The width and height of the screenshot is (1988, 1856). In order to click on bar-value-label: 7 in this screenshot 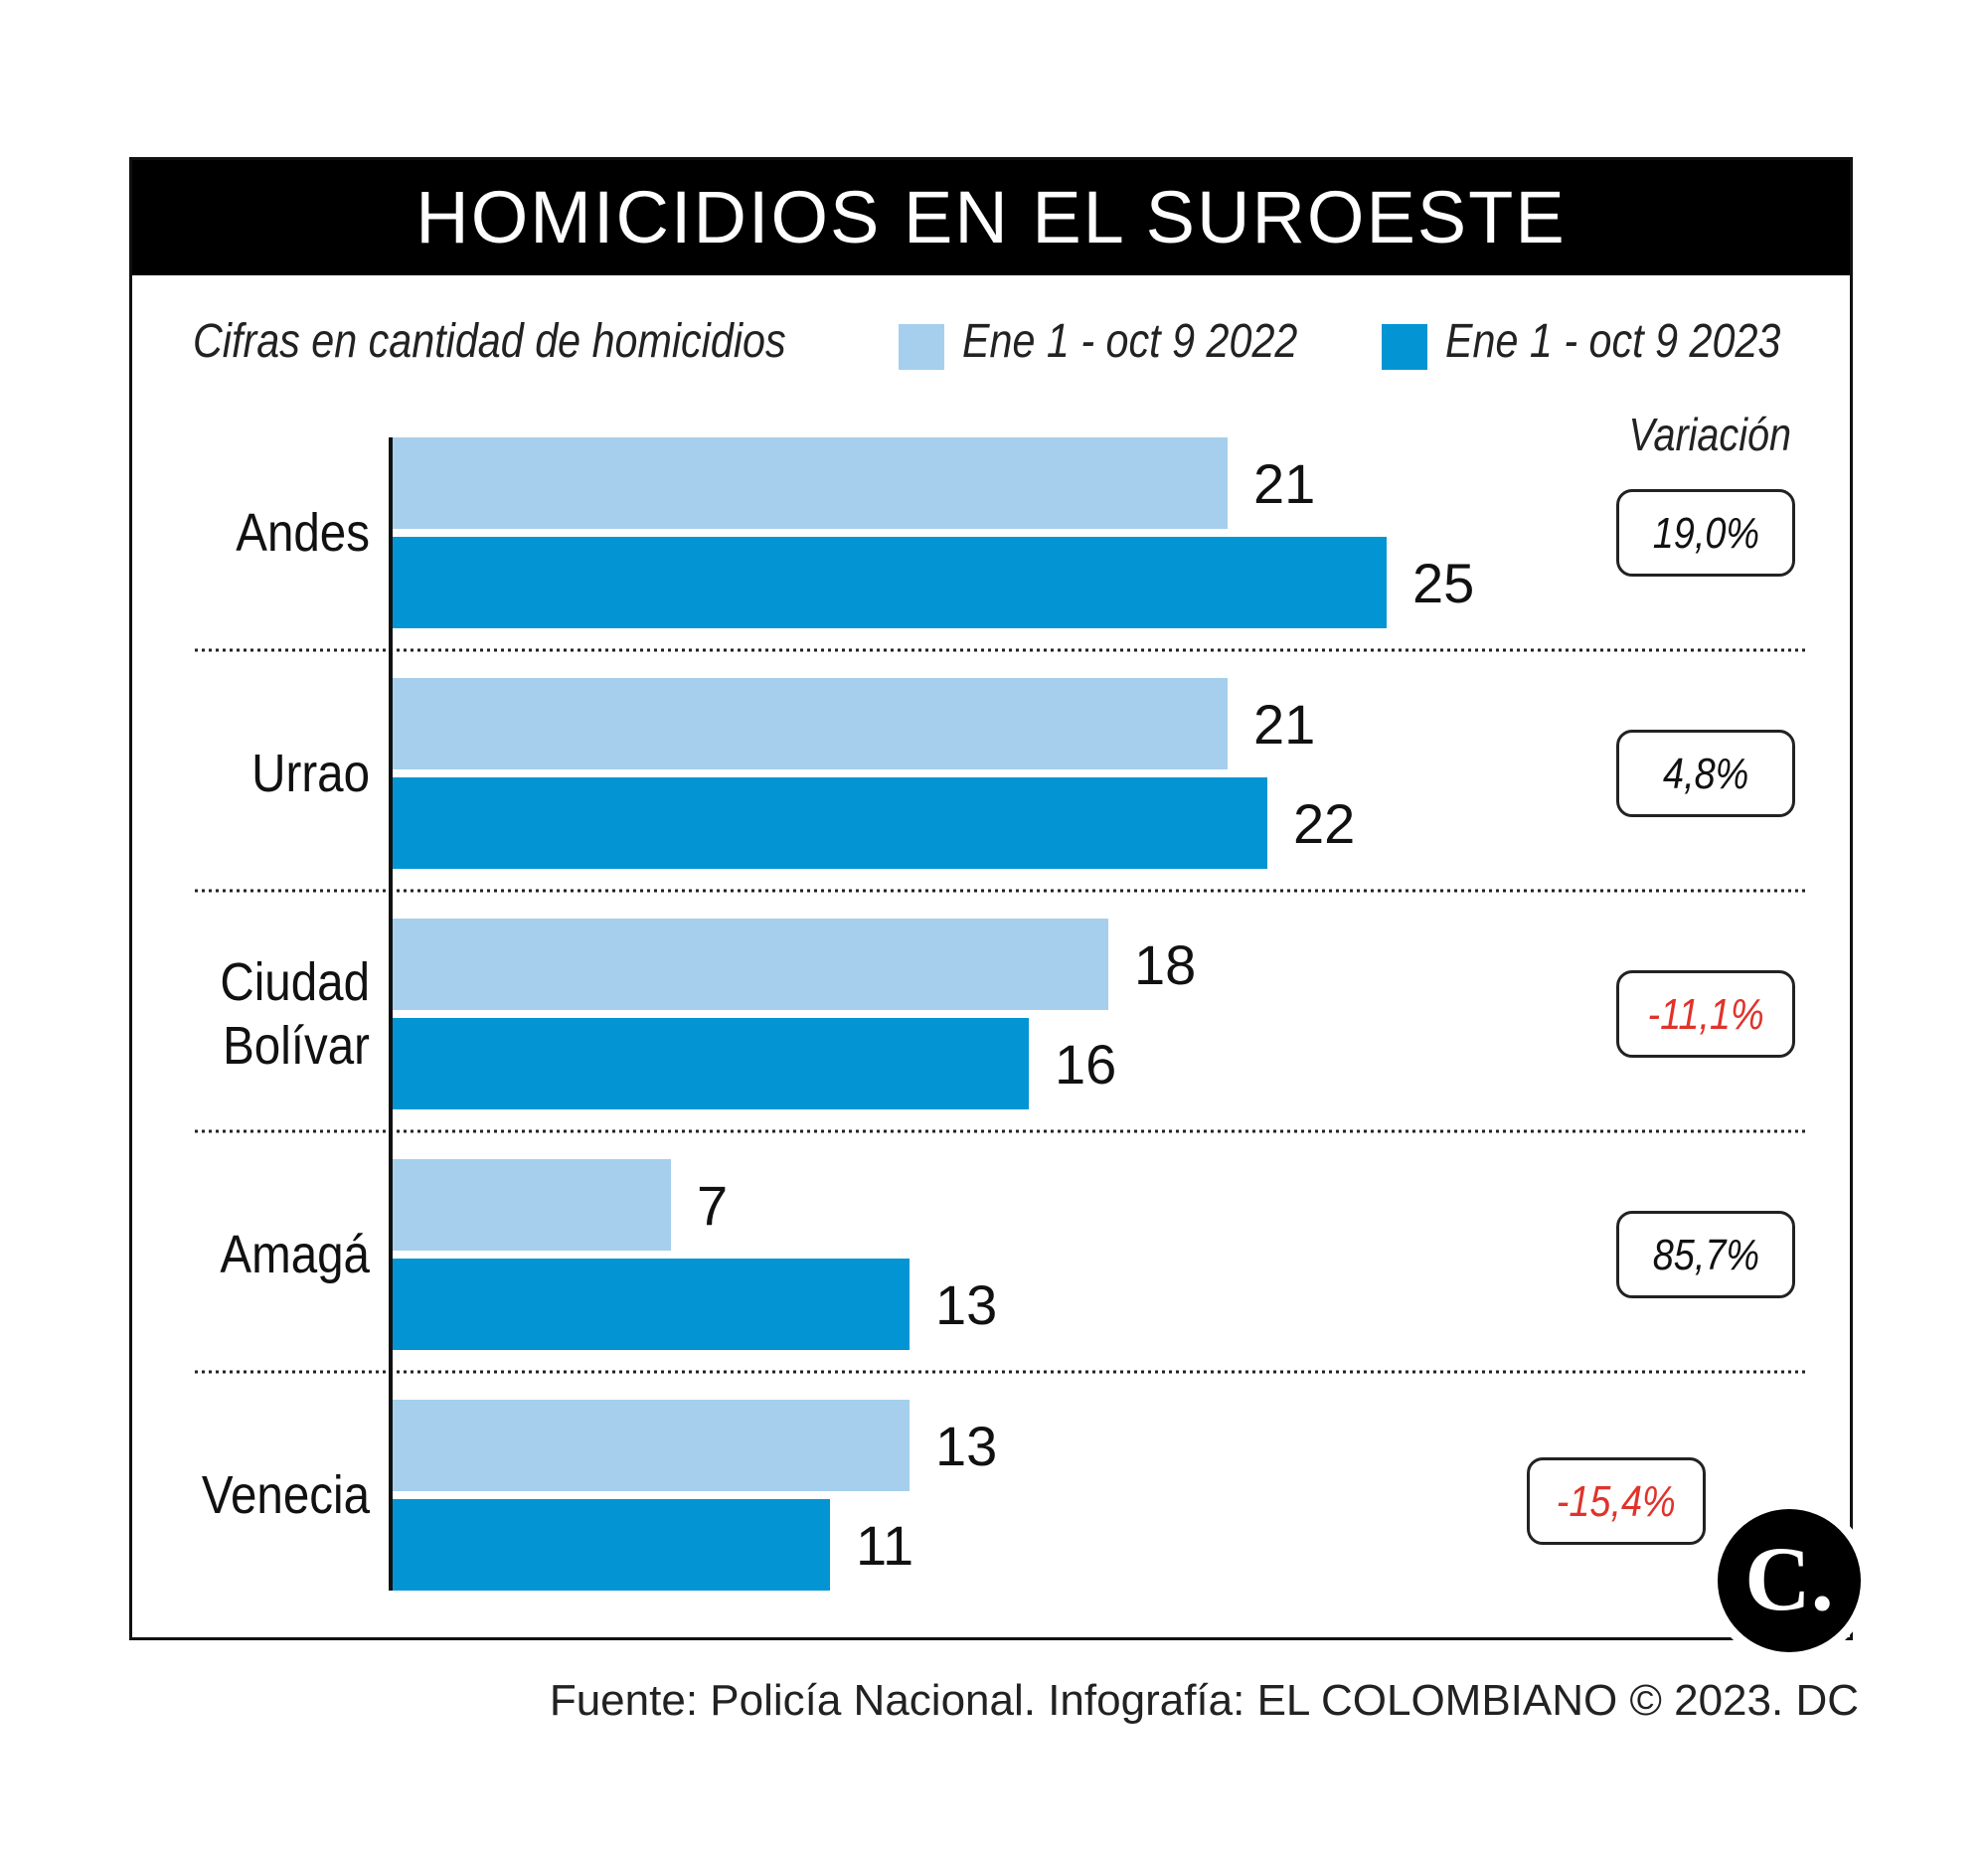, I will do `click(712, 1205)`.